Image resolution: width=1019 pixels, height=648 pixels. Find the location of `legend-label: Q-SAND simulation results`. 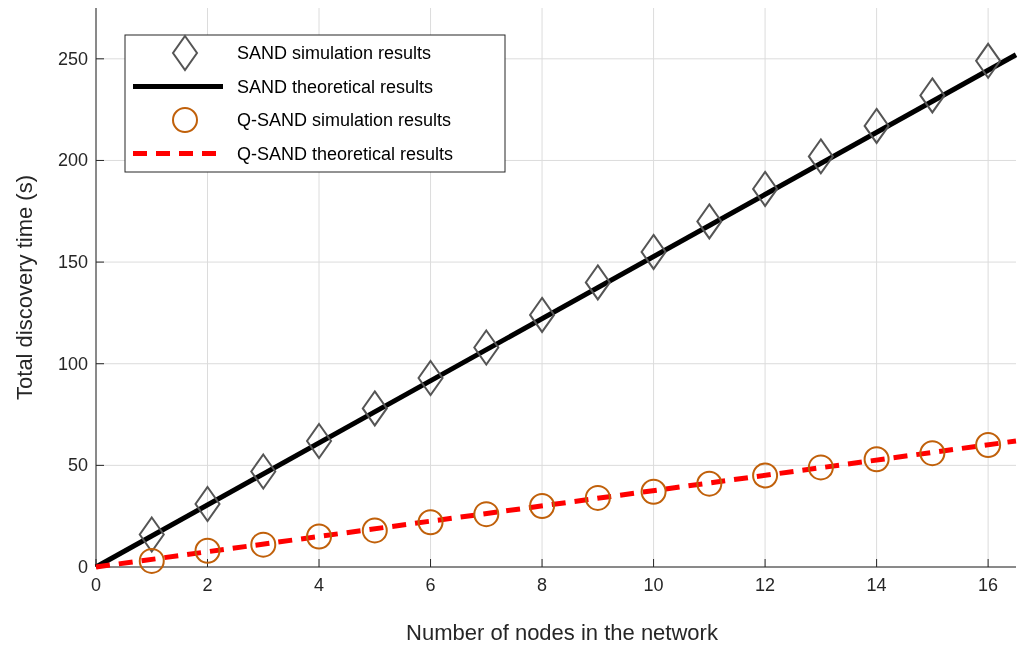

legend-label: Q-SAND simulation results is located at coordinates (344, 120).